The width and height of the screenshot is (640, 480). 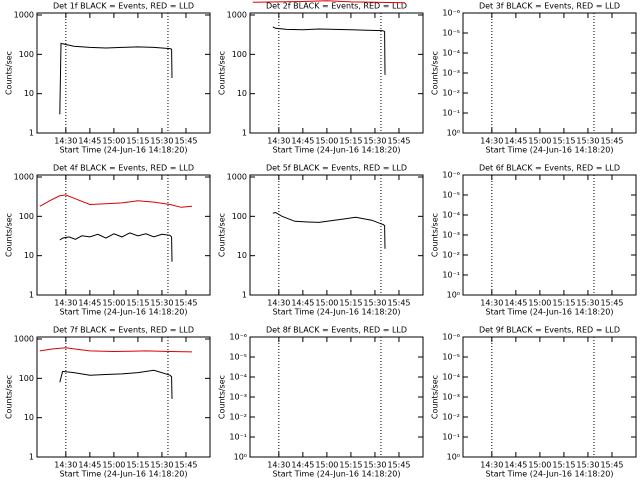 What do you see at coordinates (549, 6) in the screenshot?
I see `panel-title: Det 3f BLACK = Events, RED = LLD` at bounding box center [549, 6].